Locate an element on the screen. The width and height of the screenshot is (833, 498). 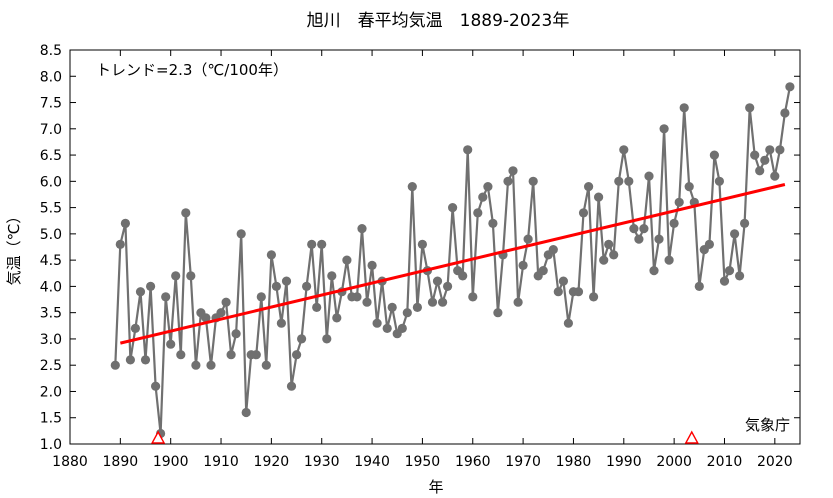
x-tick-label: 1990 is located at coordinates (624, 462).